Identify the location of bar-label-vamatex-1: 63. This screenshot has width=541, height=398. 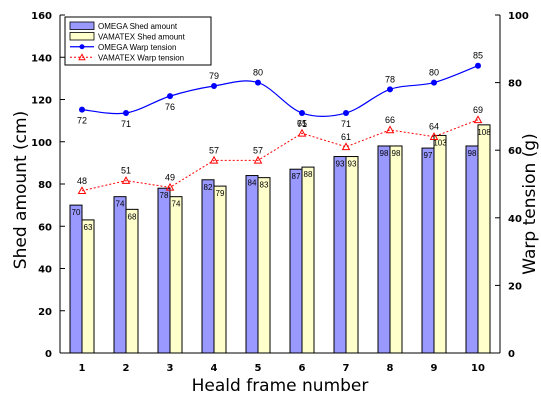
(88, 227).